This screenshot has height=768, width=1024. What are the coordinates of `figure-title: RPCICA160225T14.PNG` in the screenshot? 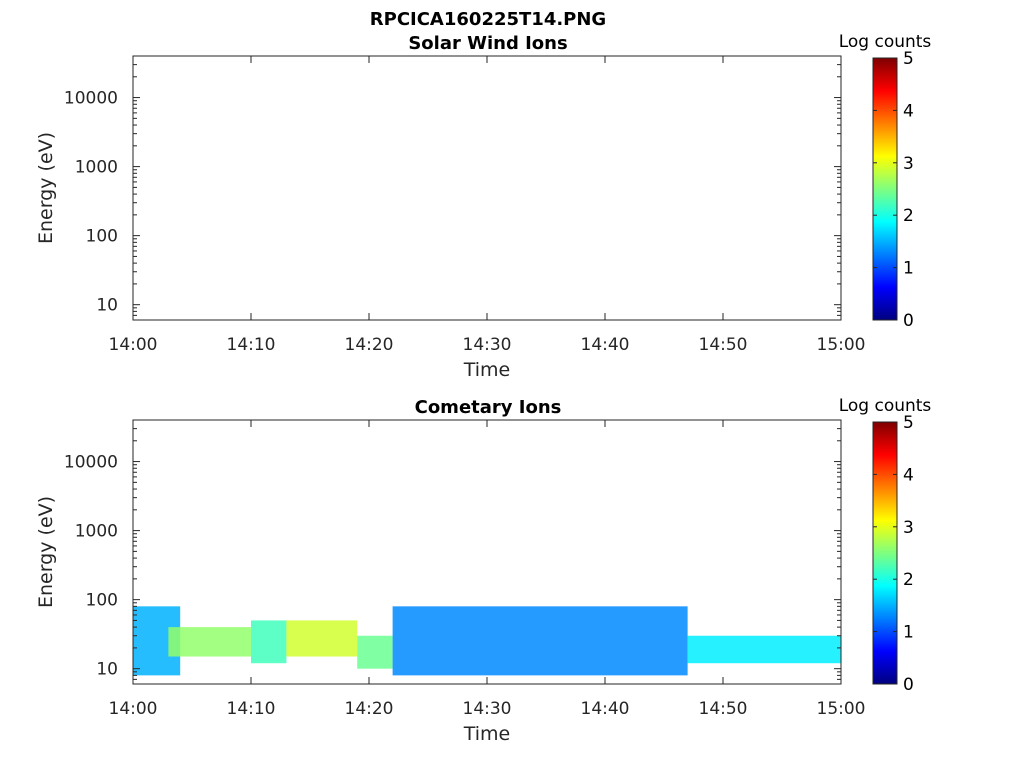 It's located at (488, 19).